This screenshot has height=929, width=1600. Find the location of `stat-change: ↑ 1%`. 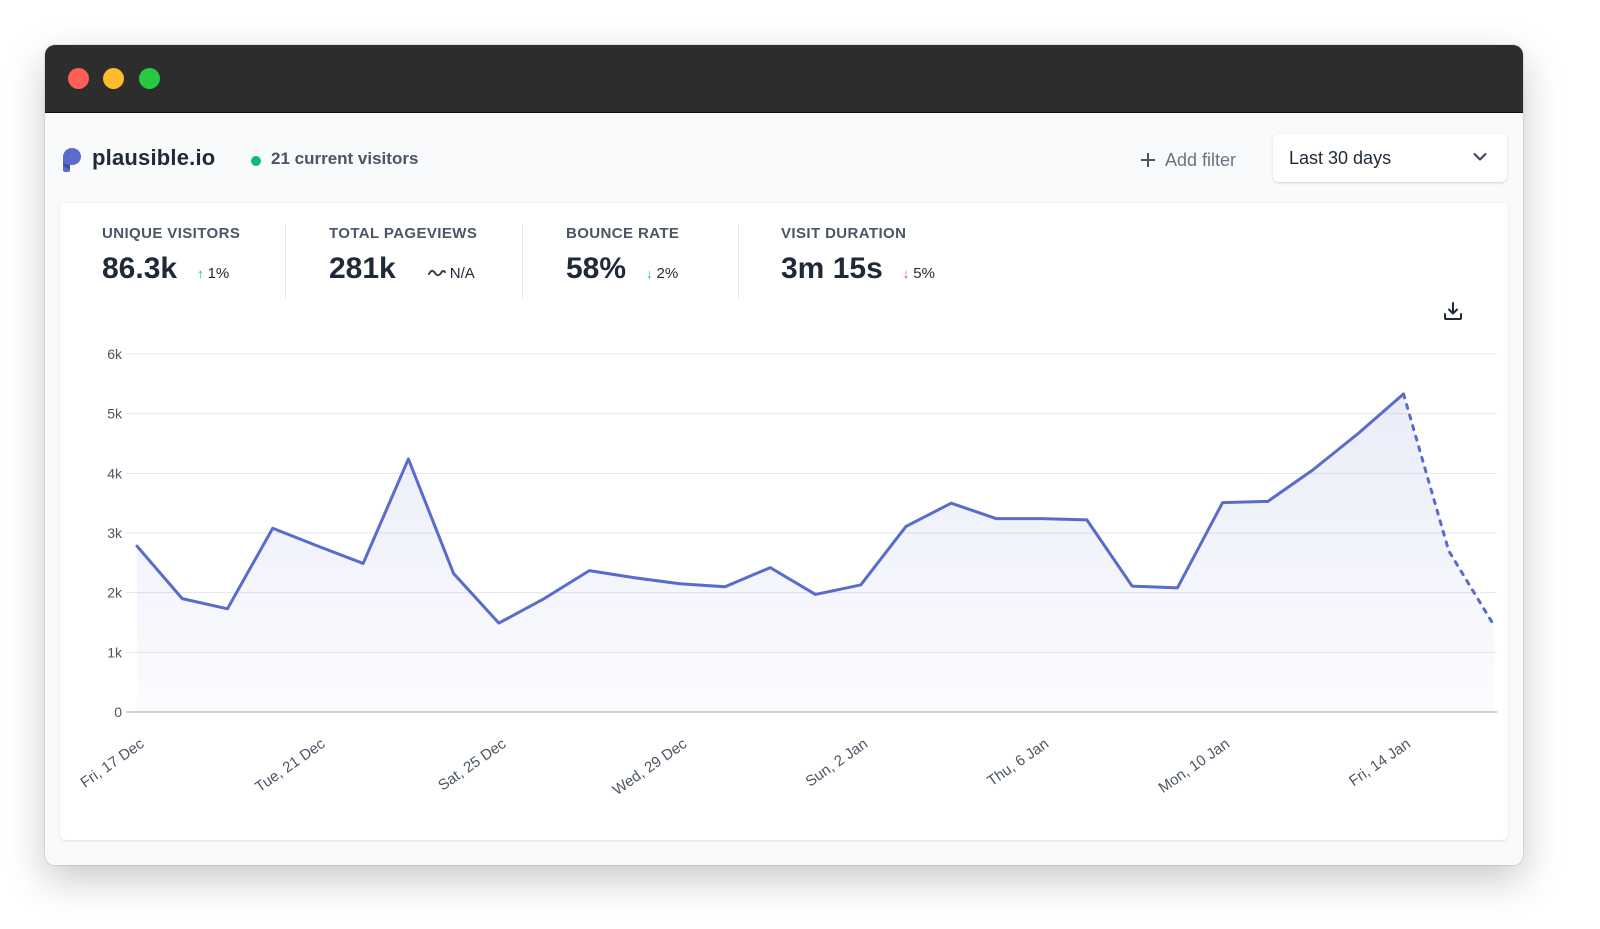

stat-change: ↑ 1% is located at coordinates (213, 273).